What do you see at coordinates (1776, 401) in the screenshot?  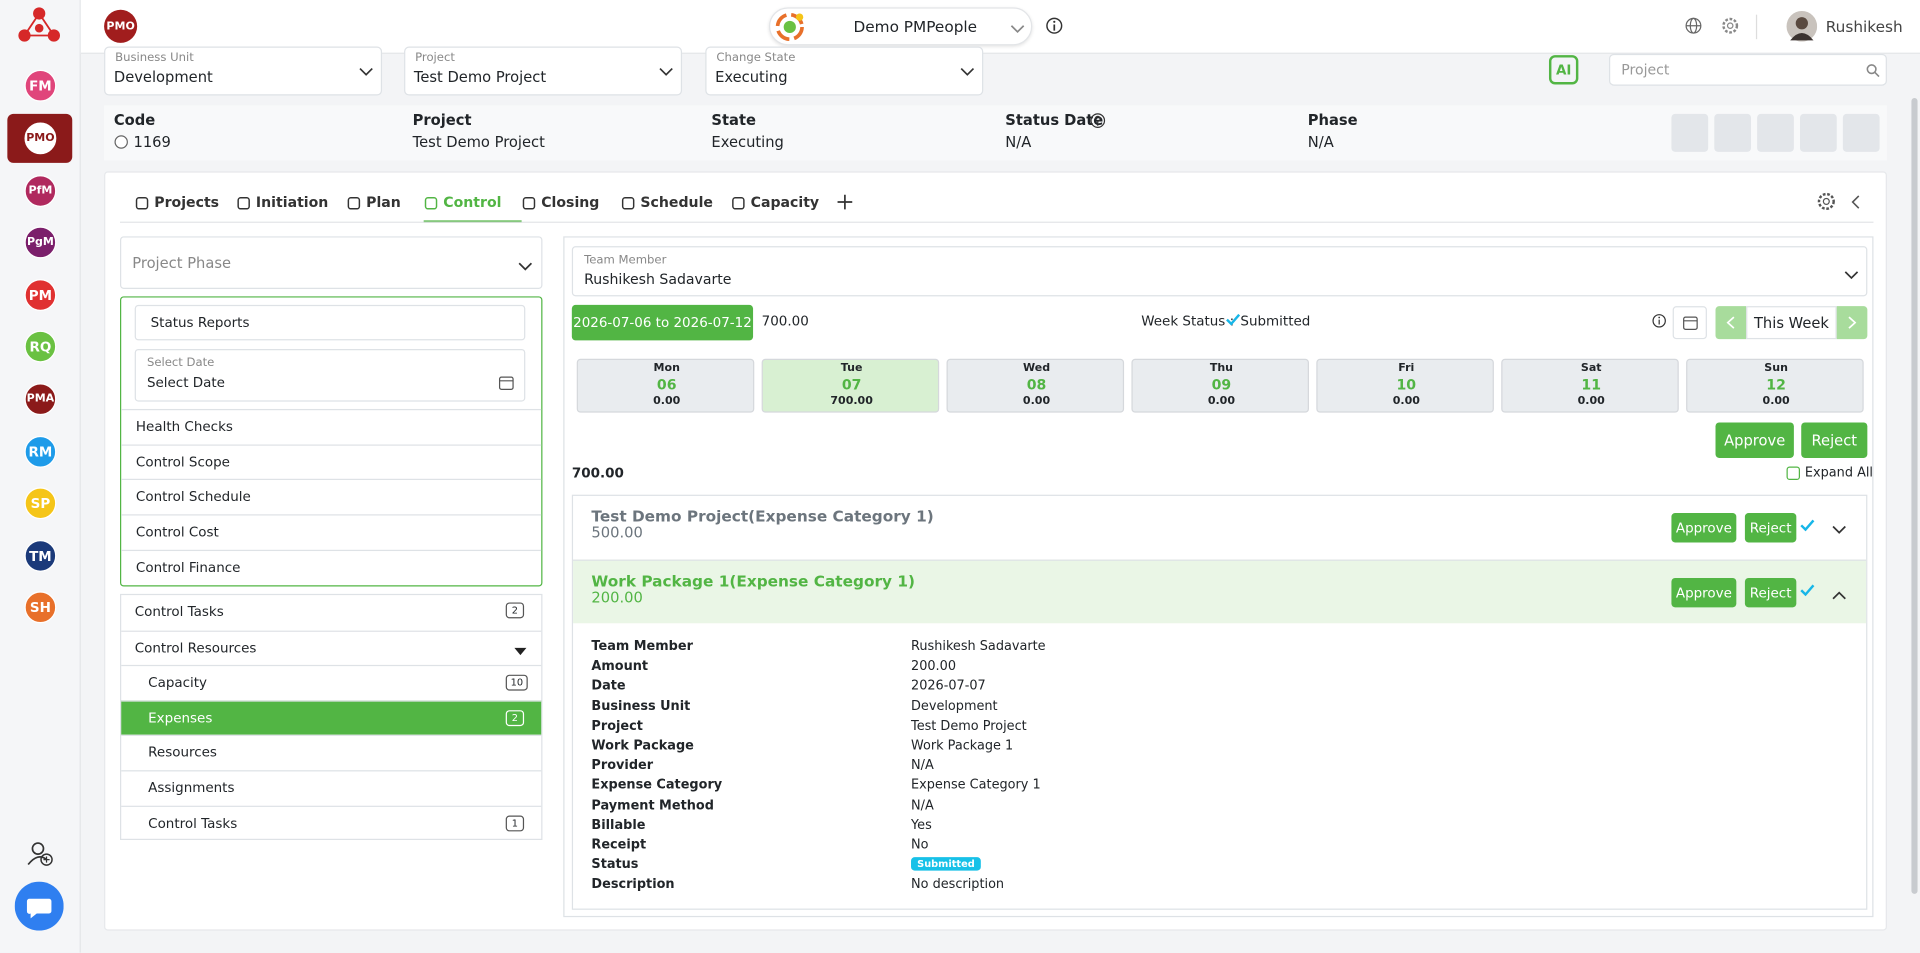 I see `day-amount: 0.00` at bounding box center [1776, 401].